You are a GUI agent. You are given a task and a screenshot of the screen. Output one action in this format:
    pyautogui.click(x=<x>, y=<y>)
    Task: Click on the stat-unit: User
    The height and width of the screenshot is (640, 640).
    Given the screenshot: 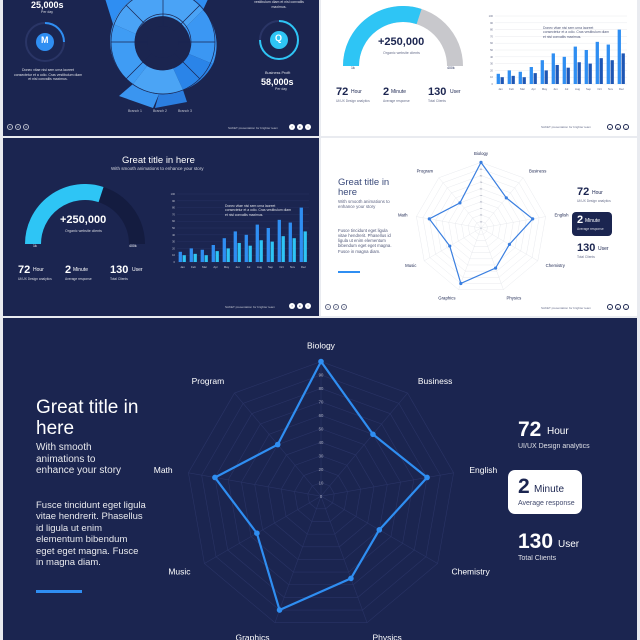 What is the action you would take?
    pyautogui.click(x=137, y=270)
    